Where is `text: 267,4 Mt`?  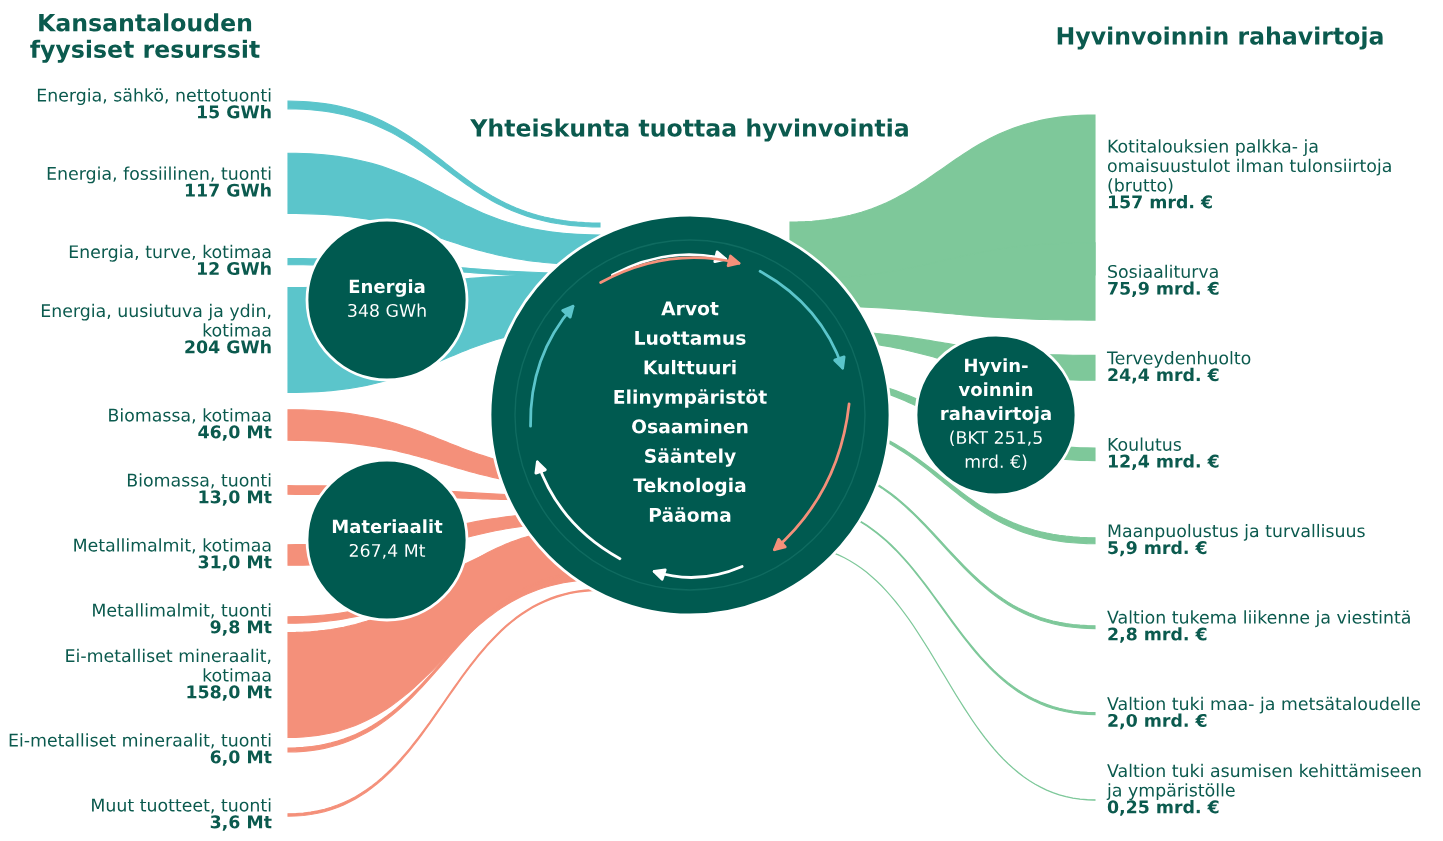
text: 267,4 Mt is located at coordinates (387, 551).